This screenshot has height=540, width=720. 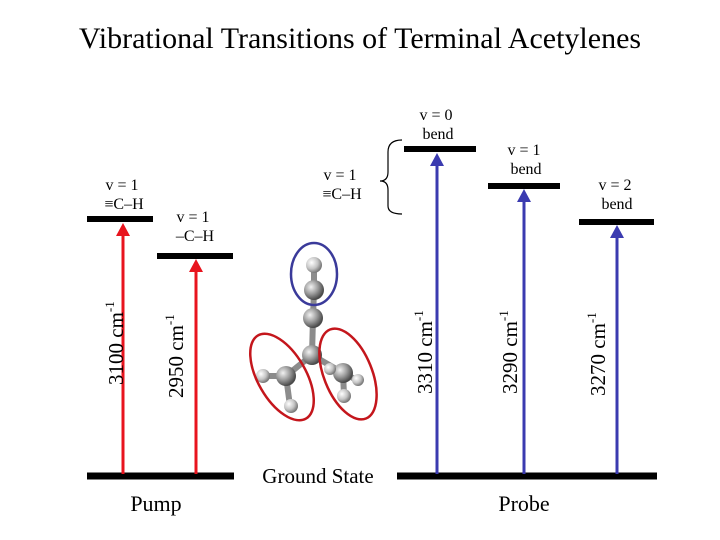 What do you see at coordinates (195, 227) in the screenshot?
I see `label-ch-alkyl: v = 1 –C–H` at bounding box center [195, 227].